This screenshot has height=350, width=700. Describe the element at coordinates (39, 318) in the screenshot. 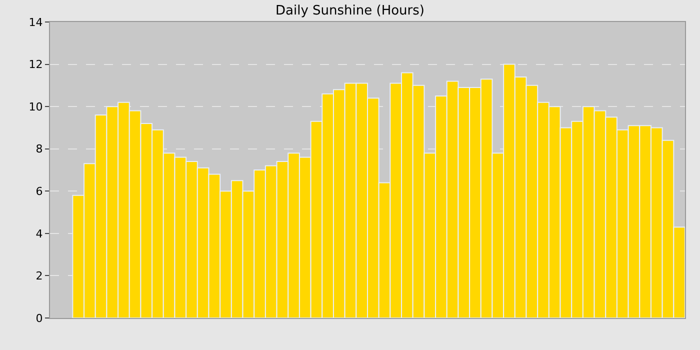

I see `y-tick-label: 0` at that location.